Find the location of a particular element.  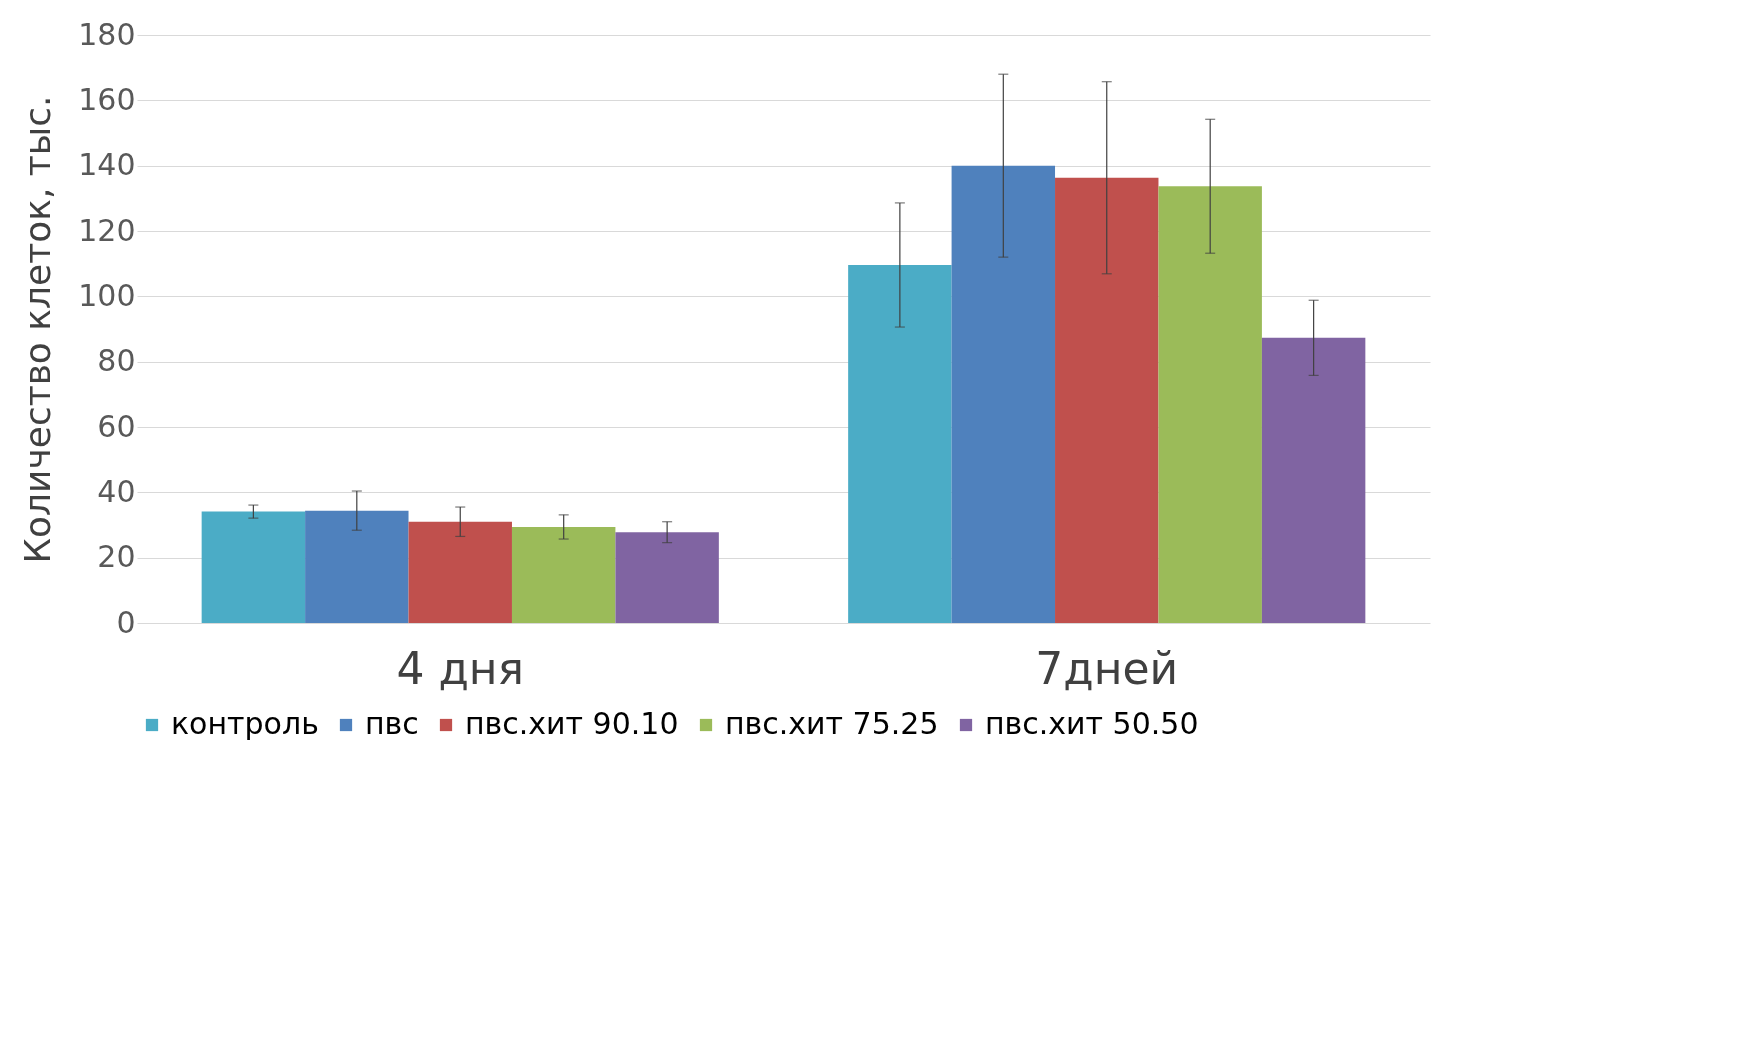

y-tick-label: 80 is located at coordinates (116, 361).